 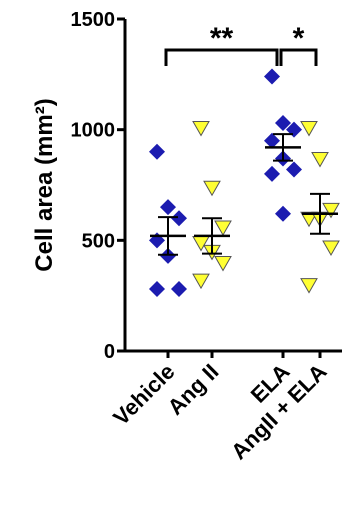 What do you see at coordinates (299, 38) in the screenshot?
I see `significance-label: *` at bounding box center [299, 38].